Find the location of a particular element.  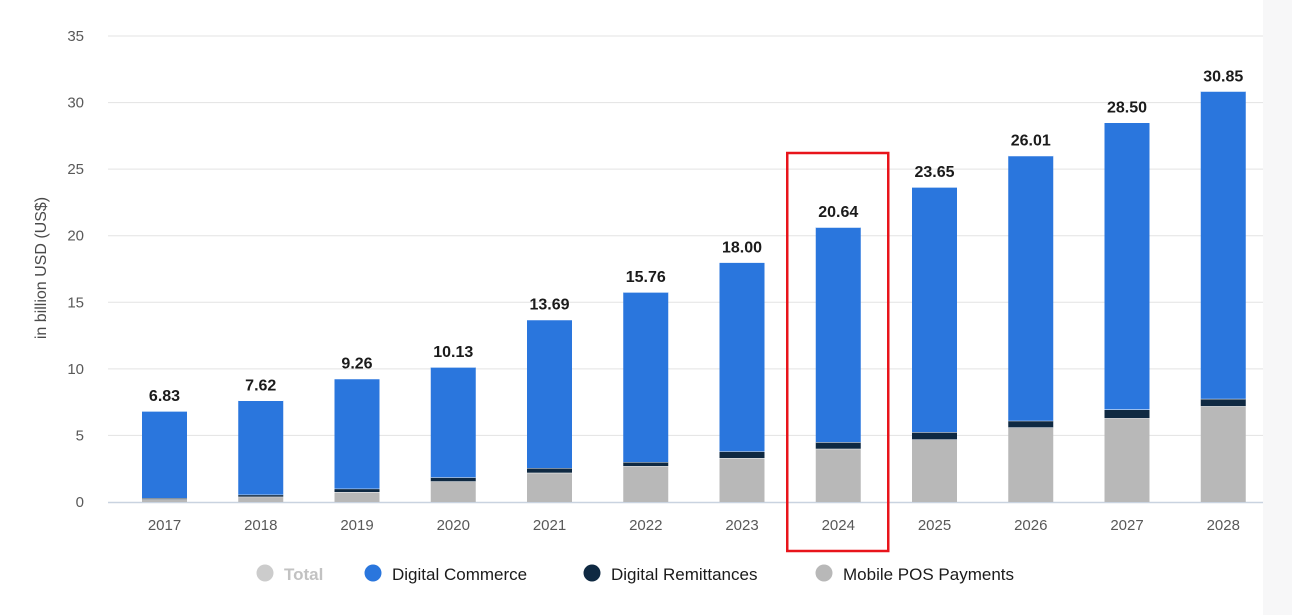

scrollbar-track is located at coordinates (1277, 307).